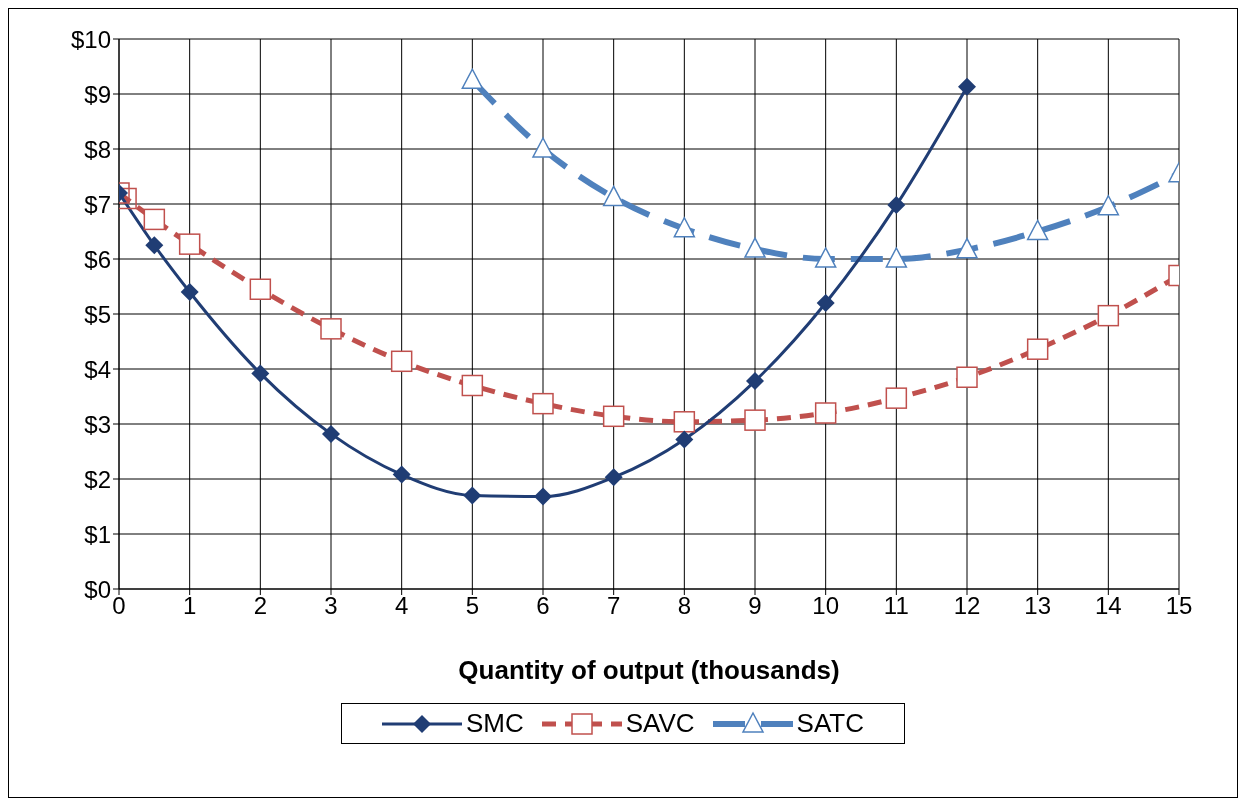 The height and width of the screenshot is (808, 1249). What do you see at coordinates (97, 479) in the screenshot?
I see `y-tick-label: $2` at bounding box center [97, 479].